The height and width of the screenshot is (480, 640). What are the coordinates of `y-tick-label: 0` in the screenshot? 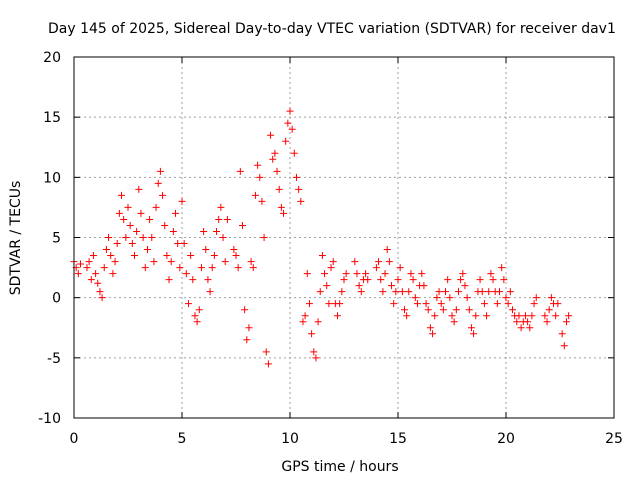 It's located at (56, 299).